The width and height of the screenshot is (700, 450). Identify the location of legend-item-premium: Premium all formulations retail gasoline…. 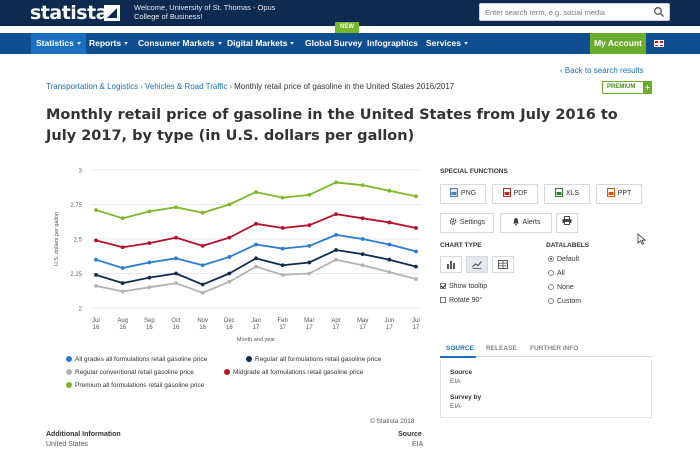
(135, 385).